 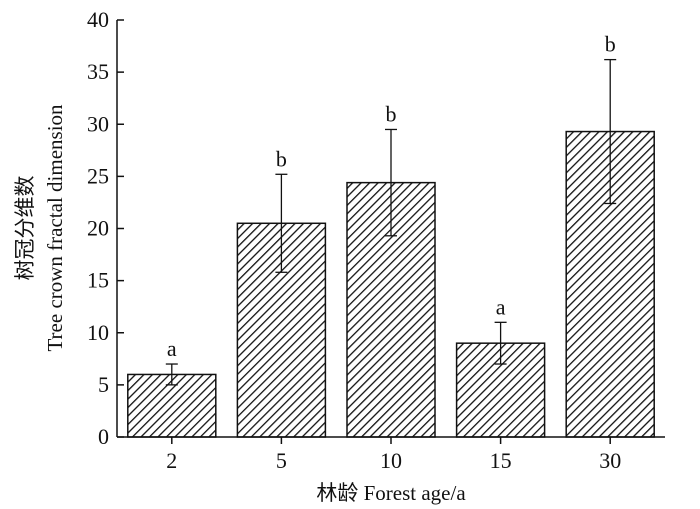 What do you see at coordinates (391, 113) in the screenshot?
I see `significance-label-10: b` at bounding box center [391, 113].